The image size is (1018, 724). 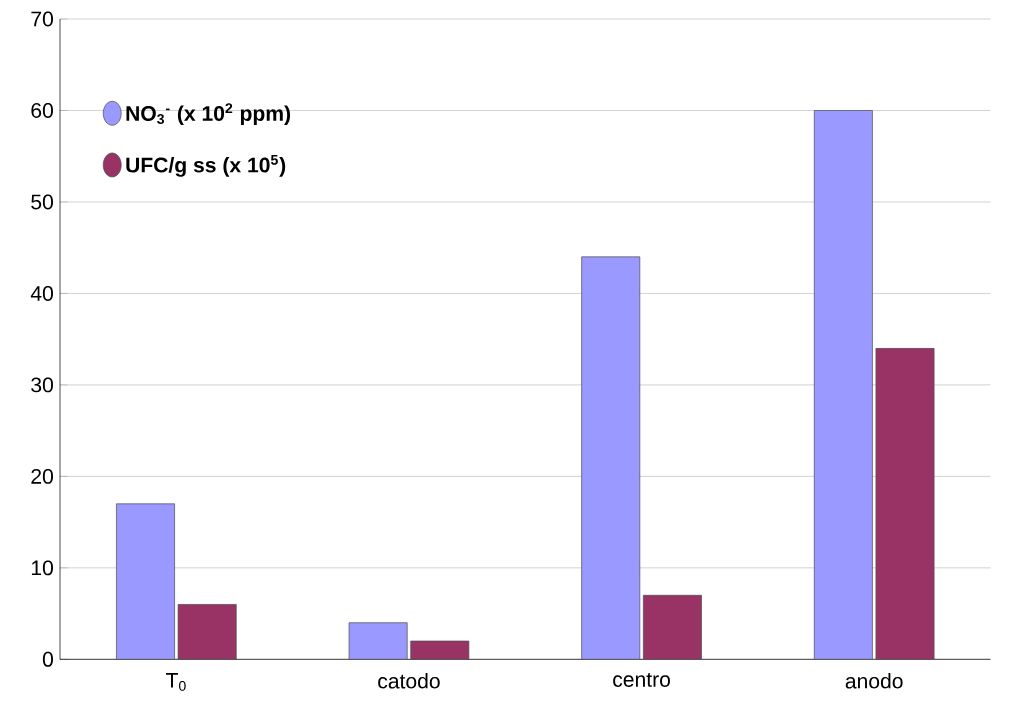 What do you see at coordinates (41, 293) in the screenshot?
I see `y-tick-label: 40` at bounding box center [41, 293].